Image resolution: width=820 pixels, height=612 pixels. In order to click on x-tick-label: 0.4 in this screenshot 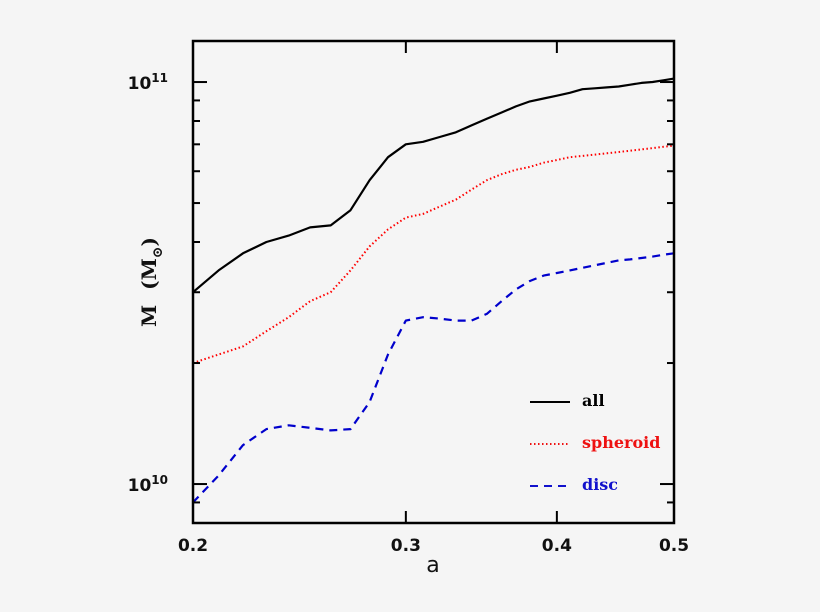, I will do `click(557, 546)`.